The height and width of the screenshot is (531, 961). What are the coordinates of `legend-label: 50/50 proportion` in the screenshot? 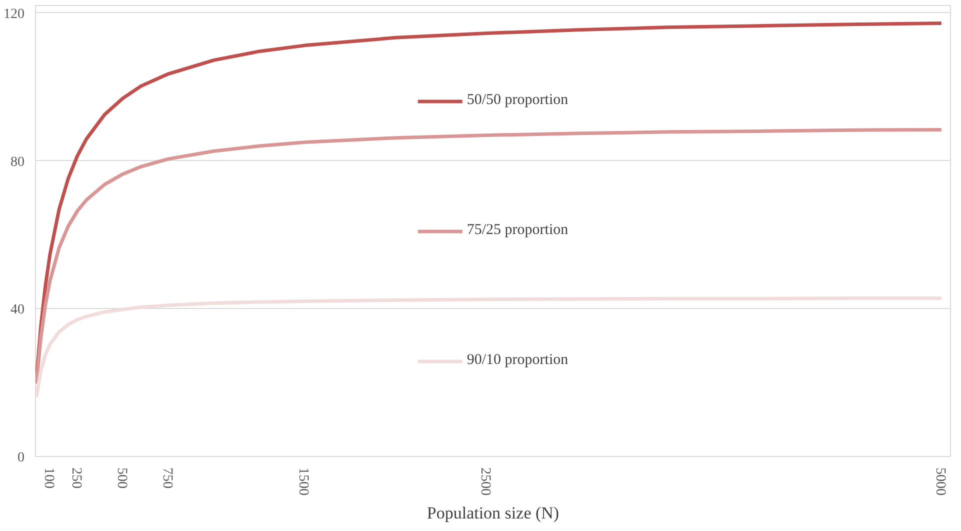 It's located at (517, 100).